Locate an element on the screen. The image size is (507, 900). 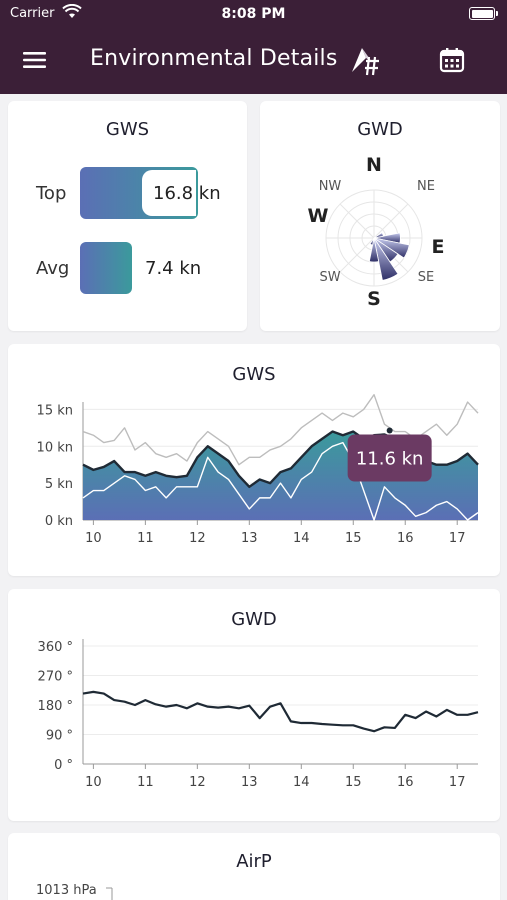
hamburger-menu-icon is located at coordinates (35, 60).